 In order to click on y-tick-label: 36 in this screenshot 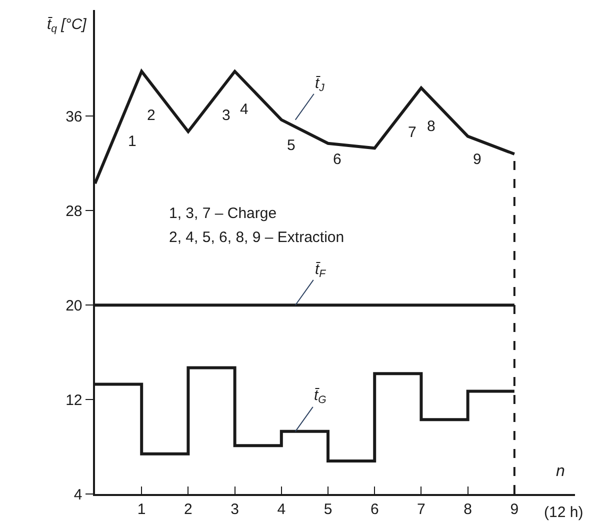, I will do `click(74, 117)`.